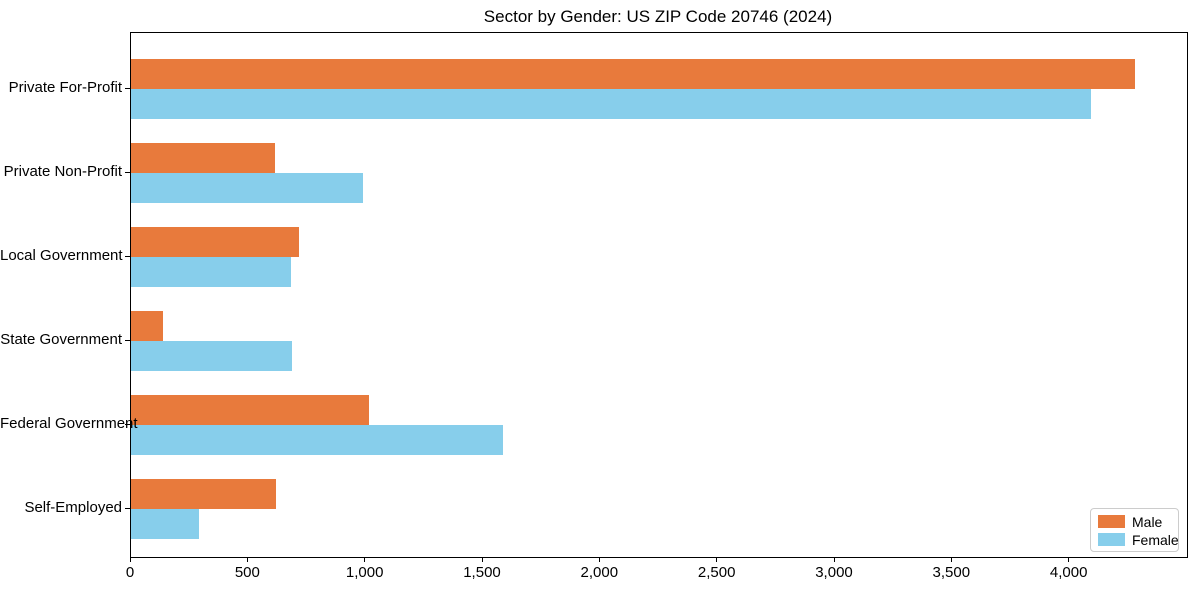 This screenshot has width=1200, height=600. I want to click on legend-swatch-female-icon, so click(1111, 539).